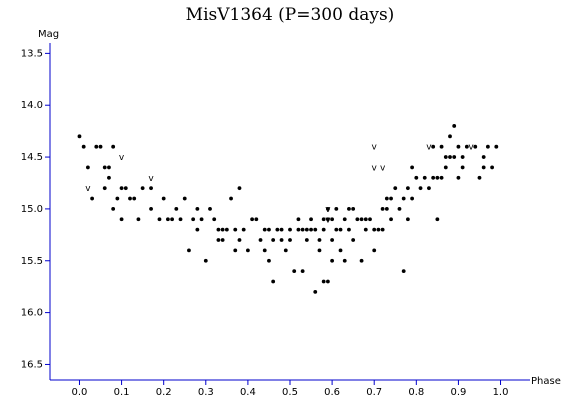 Image resolution: width=580 pixels, height=406 pixels. What do you see at coordinates (32, 364) in the screenshot?
I see `y-tick-label: 16.5` at bounding box center [32, 364].